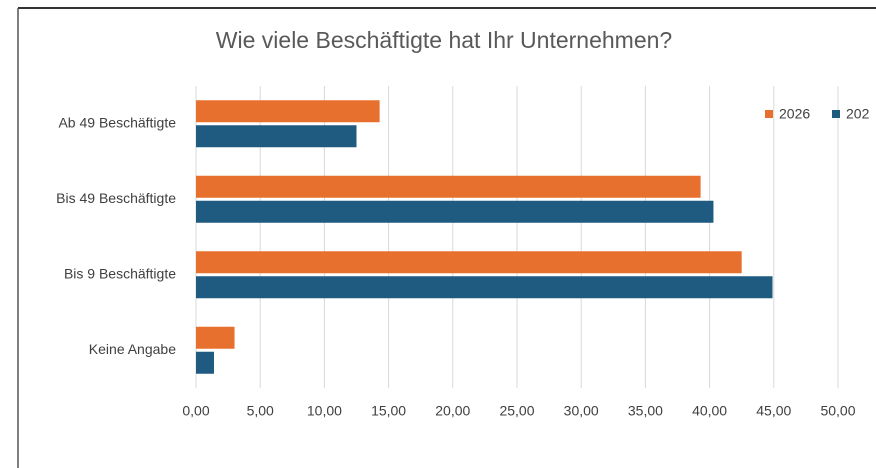  What do you see at coordinates (773, 411) in the screenshot?
I see `x-tick-label: 45,00` at bounding box center [773, 411].